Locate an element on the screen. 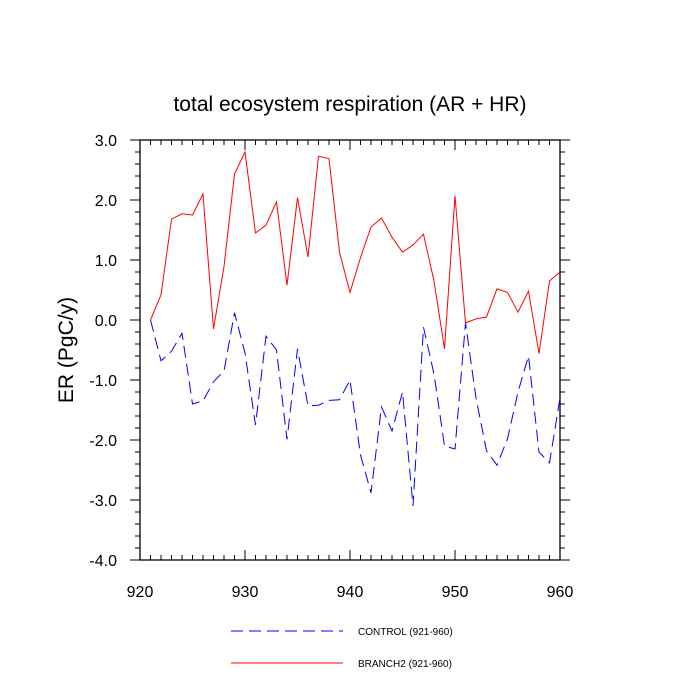 The height and width of the screenshot is (700, 700). y-tick-label: 1.0 is located at coordinates (106, 261).